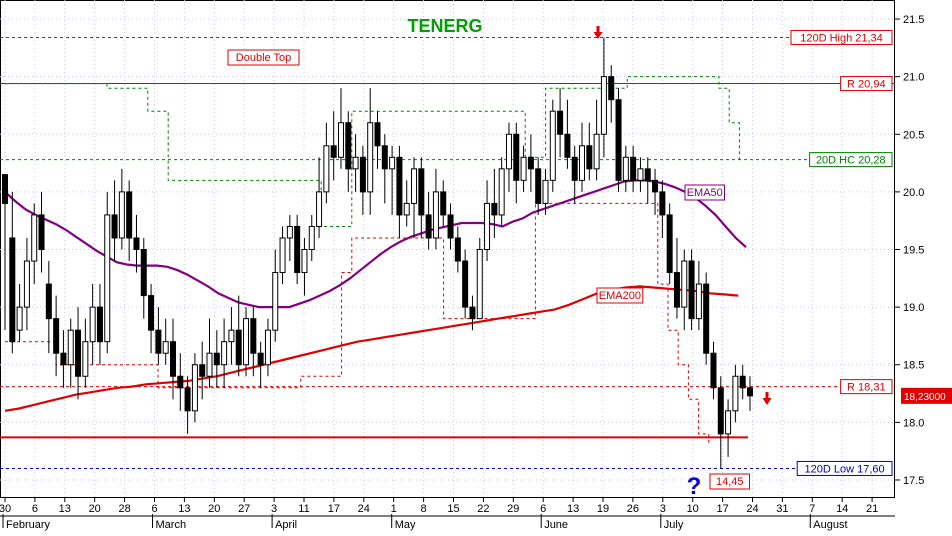  I want to click on y-tick-label: 19.0, so click(913, 308).